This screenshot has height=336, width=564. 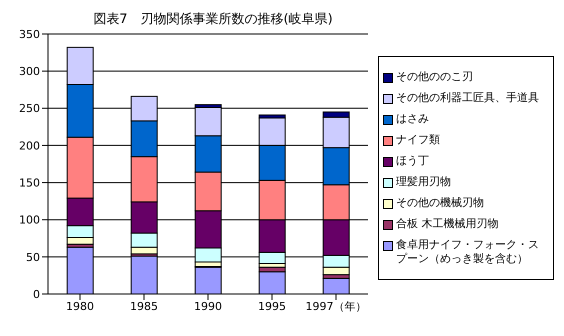 What do you see at coordinates (447, 224) in the screenshot?
I see `legend-label: 合板 木工機械用刃物` at bounding box center [447, 224].